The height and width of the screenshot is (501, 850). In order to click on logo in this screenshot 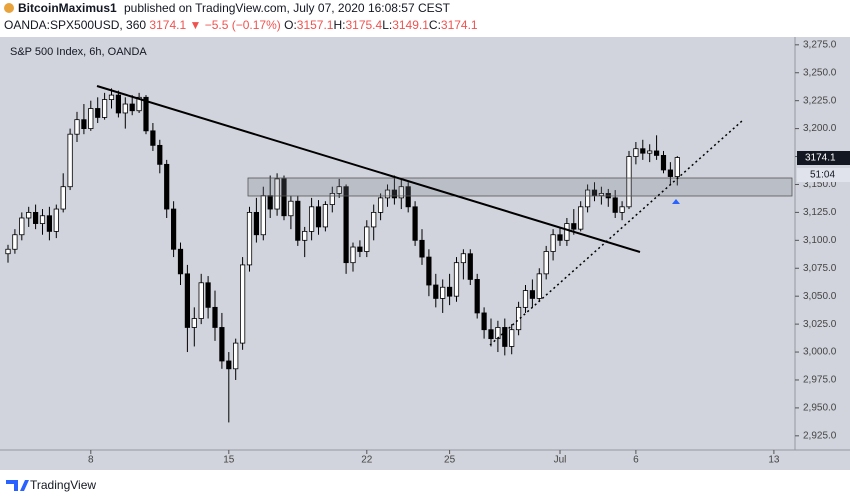, I will do `click(17, 485)`.